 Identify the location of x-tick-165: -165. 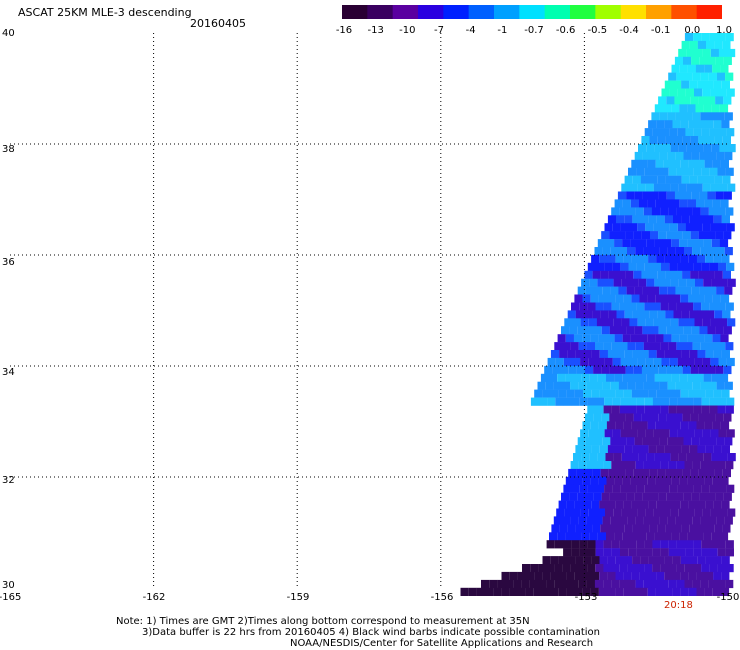
(11, 597).